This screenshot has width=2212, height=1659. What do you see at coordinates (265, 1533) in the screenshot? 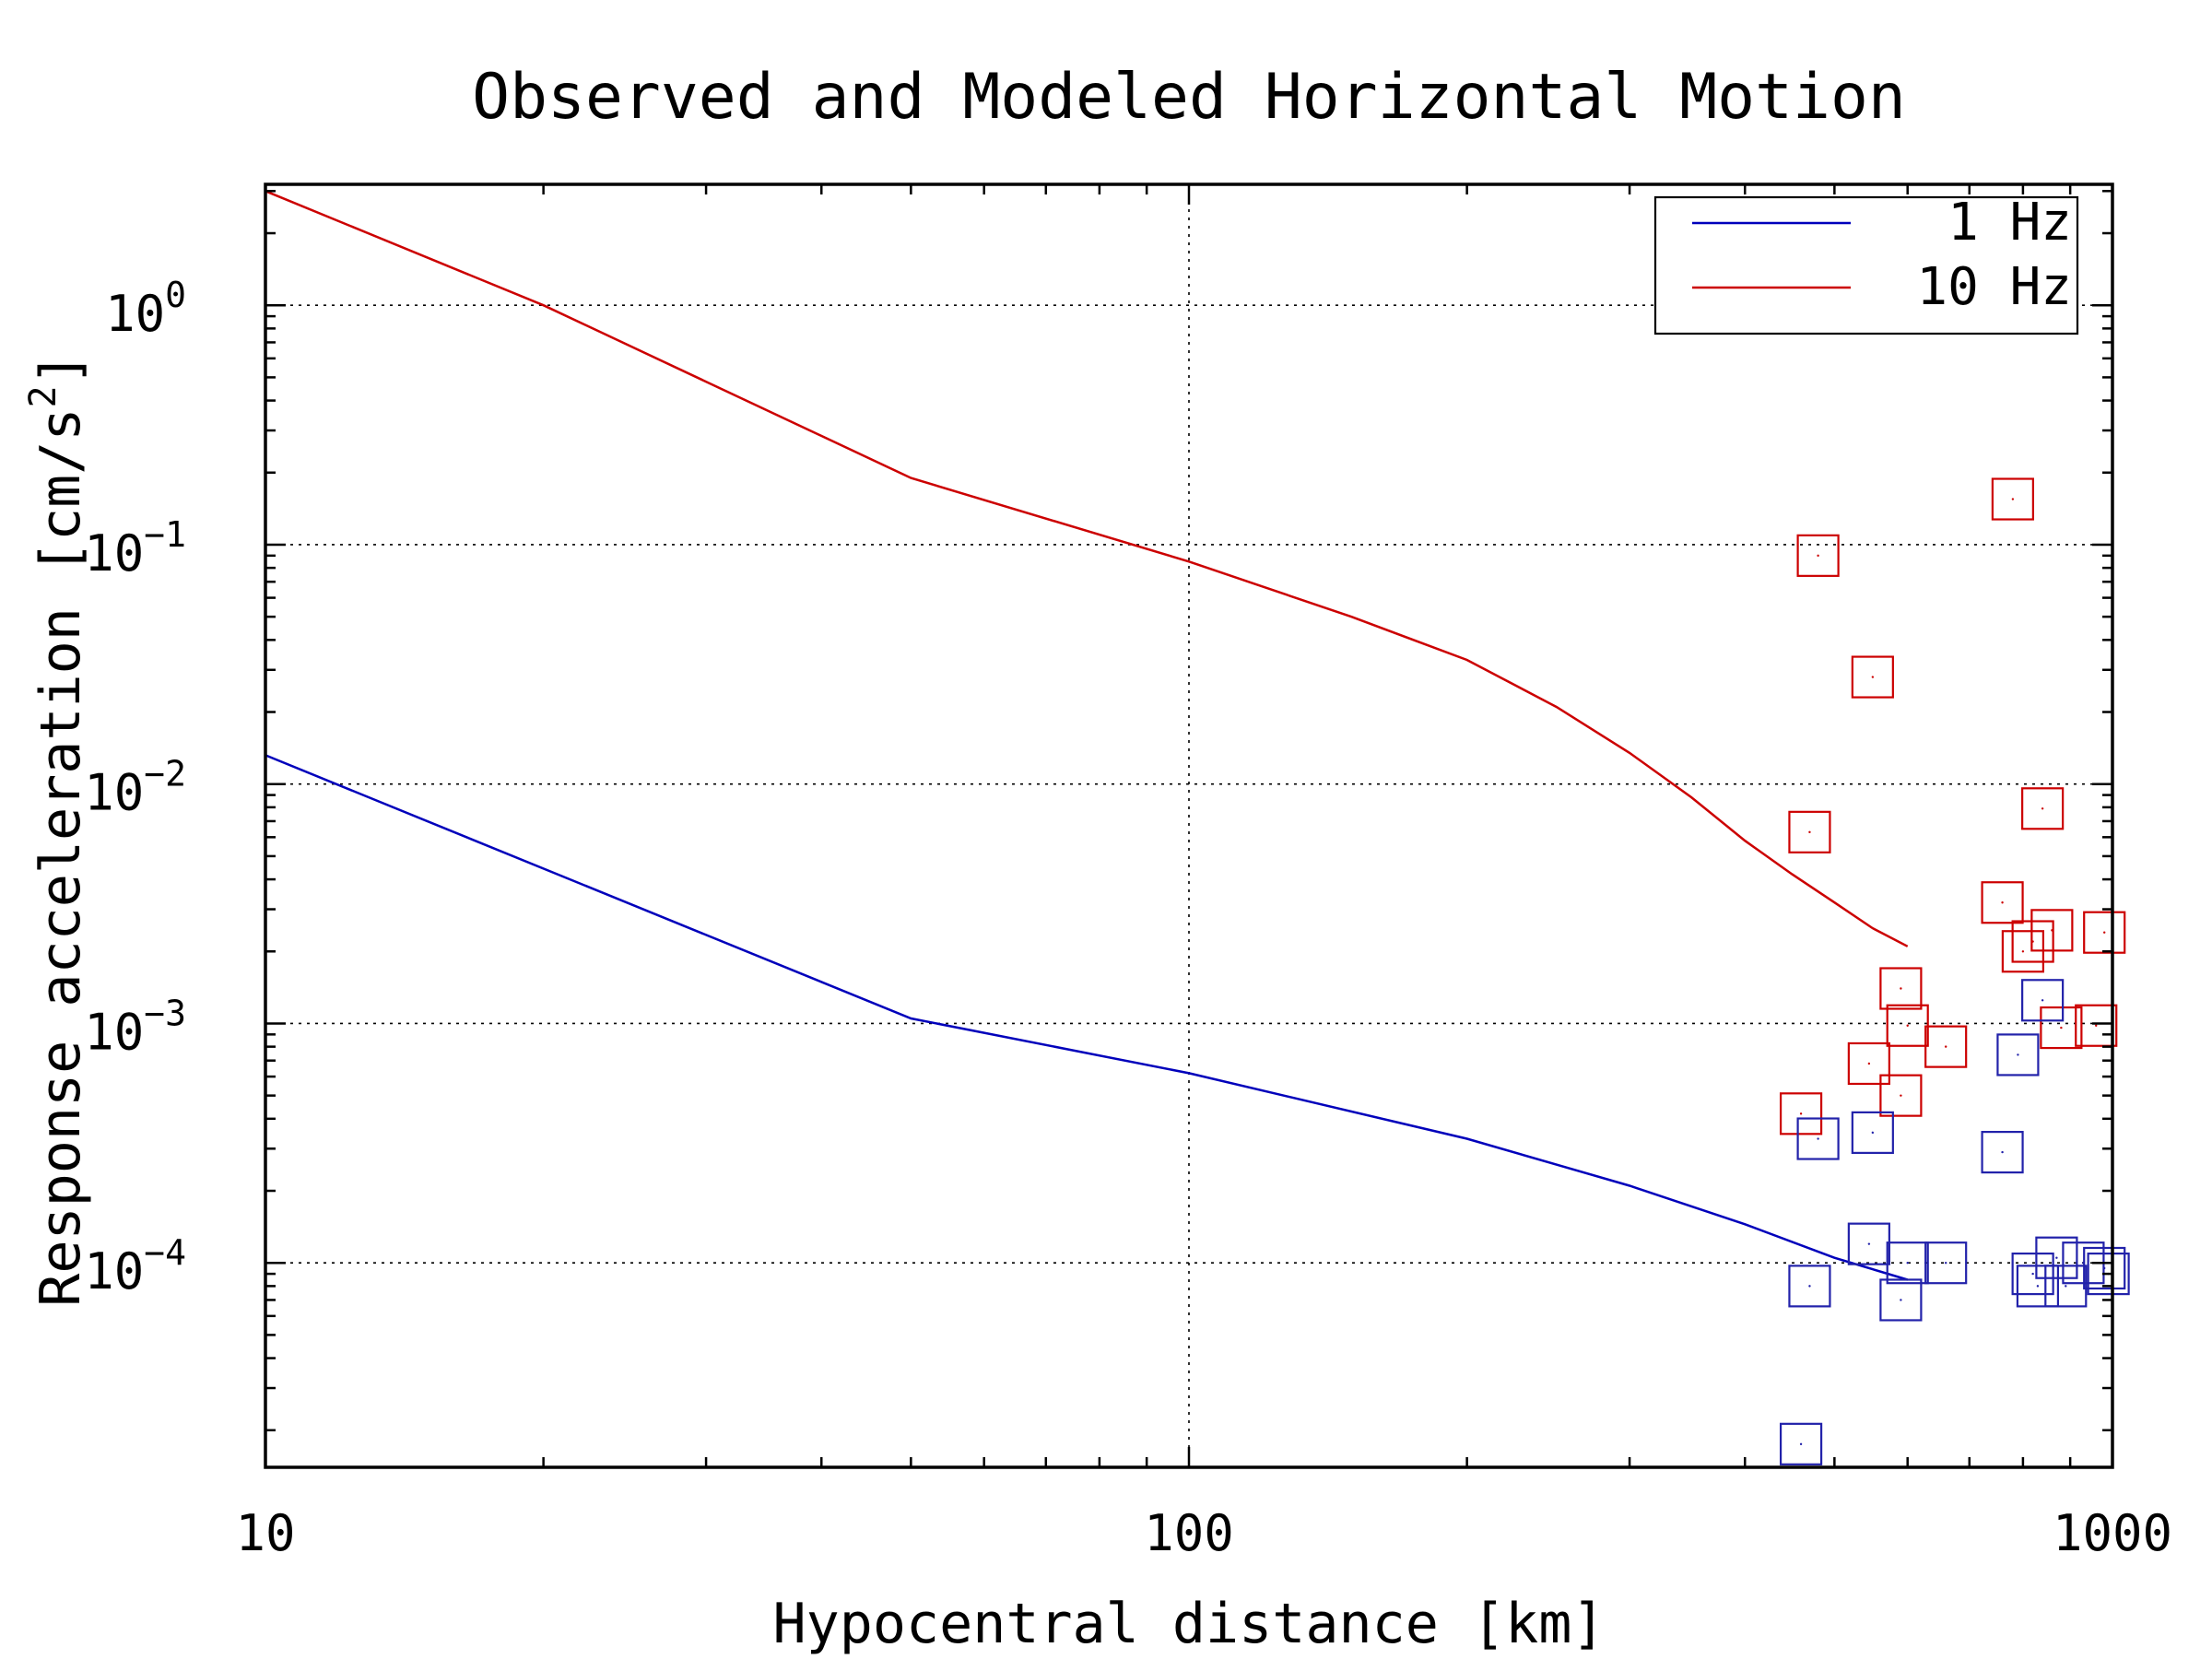
I see `x-tick-label: 10` at bounding box center [265, 1533].